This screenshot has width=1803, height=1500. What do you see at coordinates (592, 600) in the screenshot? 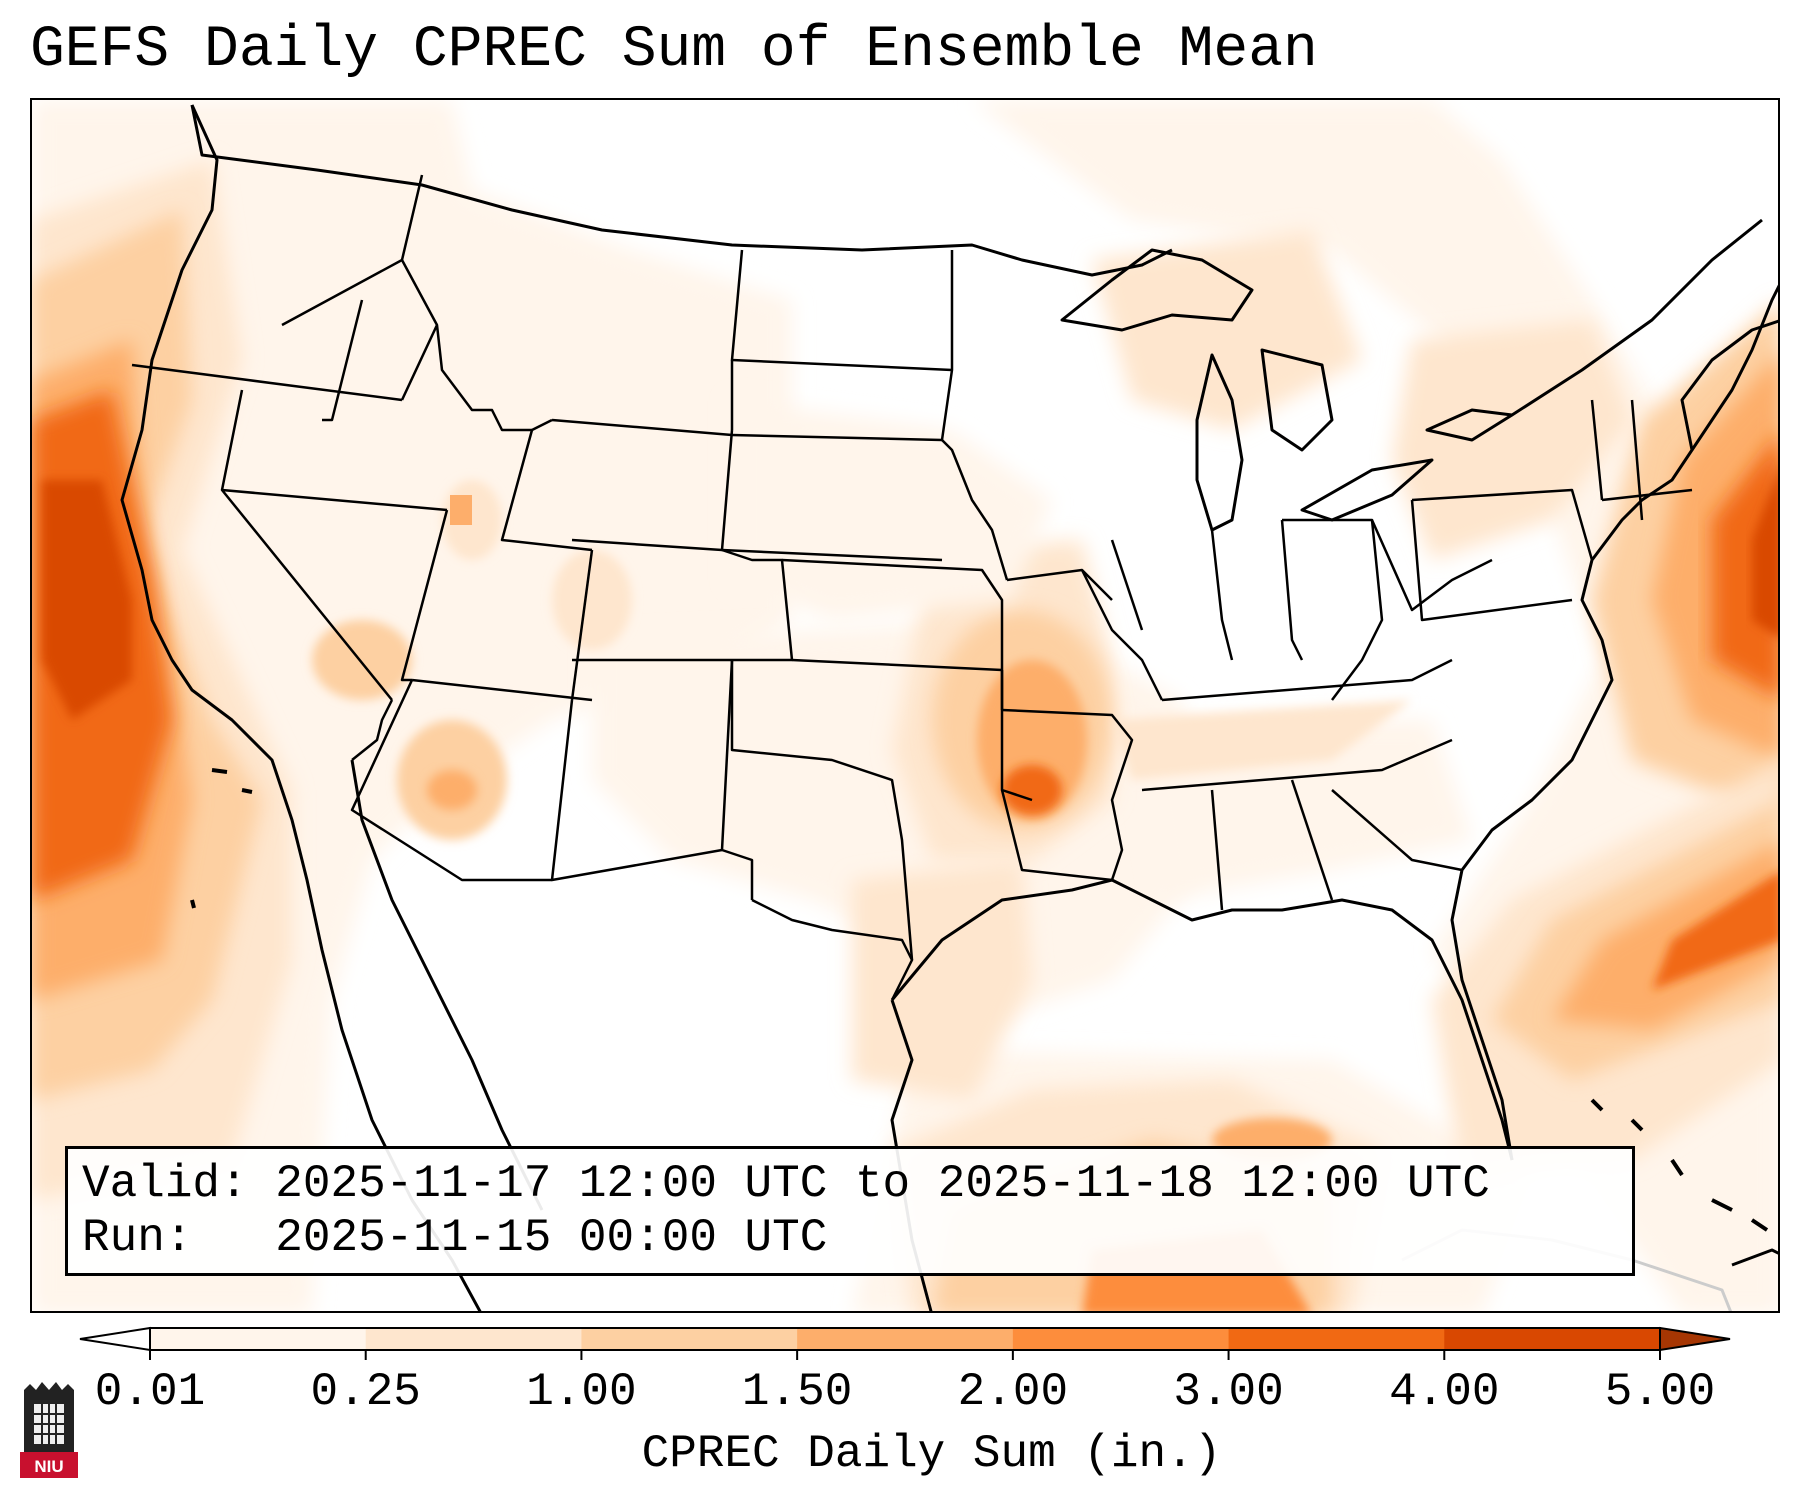
I see `precip-spot-colorado` at bounding box center [592, 600].